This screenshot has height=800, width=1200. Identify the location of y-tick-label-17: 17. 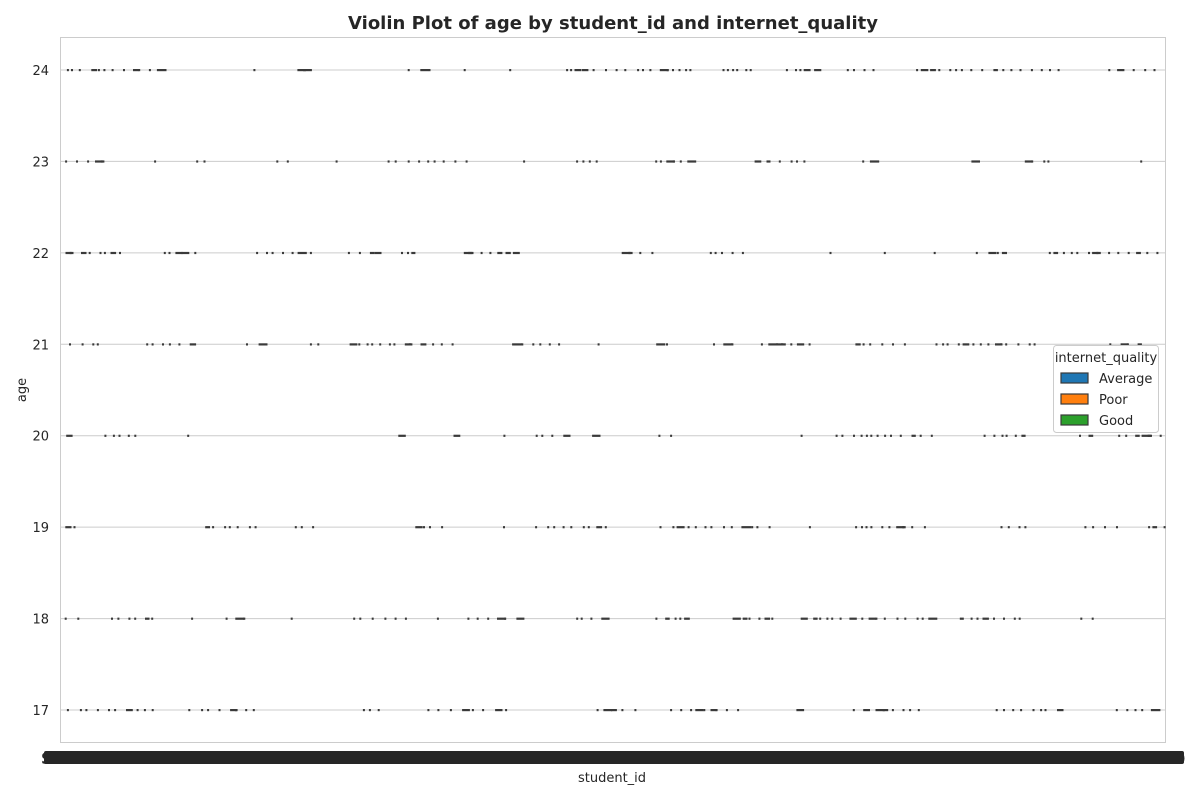
(40, 711).